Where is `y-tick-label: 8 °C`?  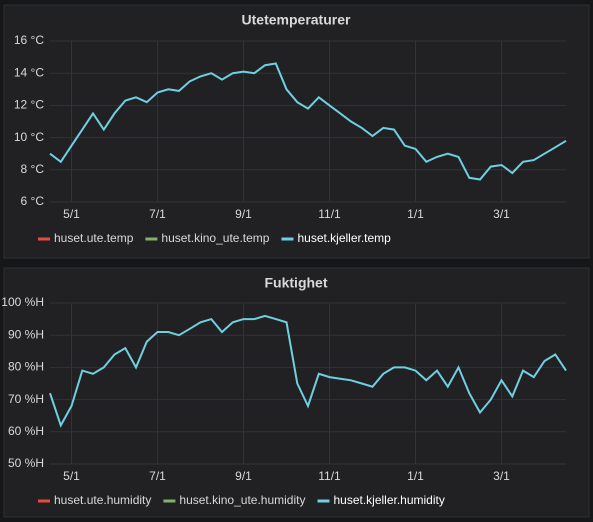
y-tick-label: 8 °C is located at coordinates (33, 169).